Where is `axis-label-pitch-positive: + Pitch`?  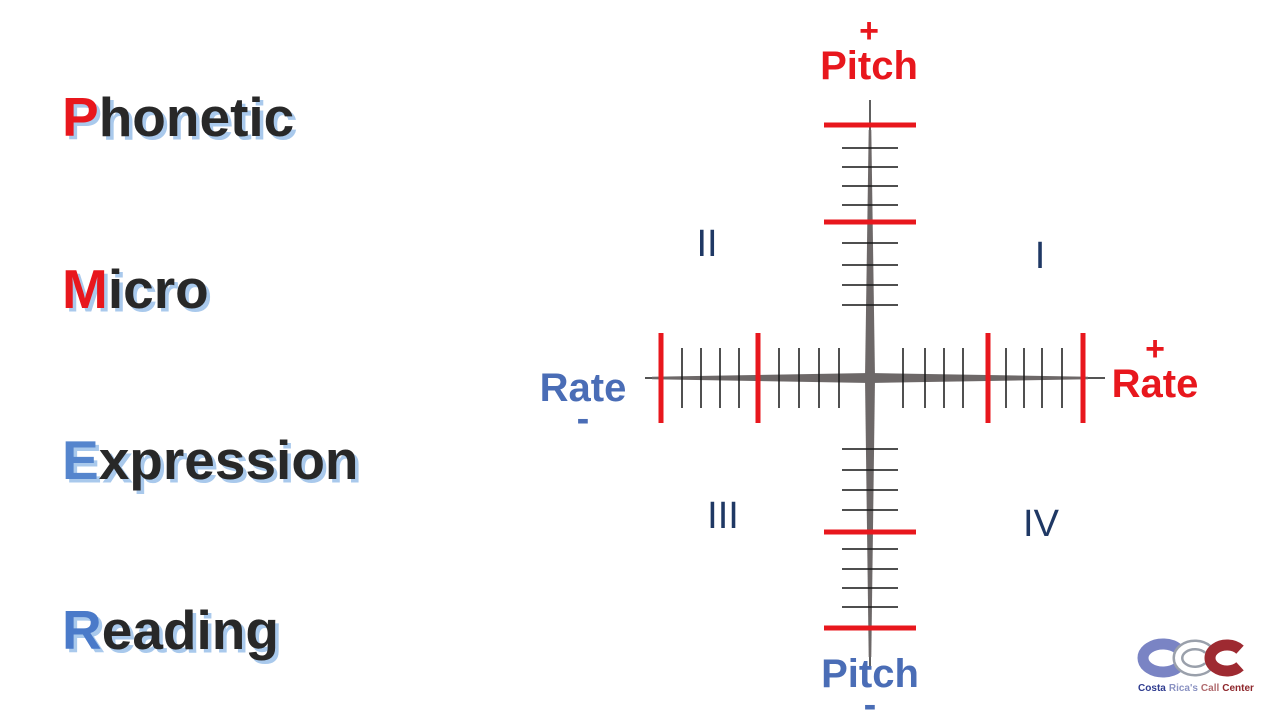 axis-label-pitch-positive: + Pitch is located at coordinates (869, 50).